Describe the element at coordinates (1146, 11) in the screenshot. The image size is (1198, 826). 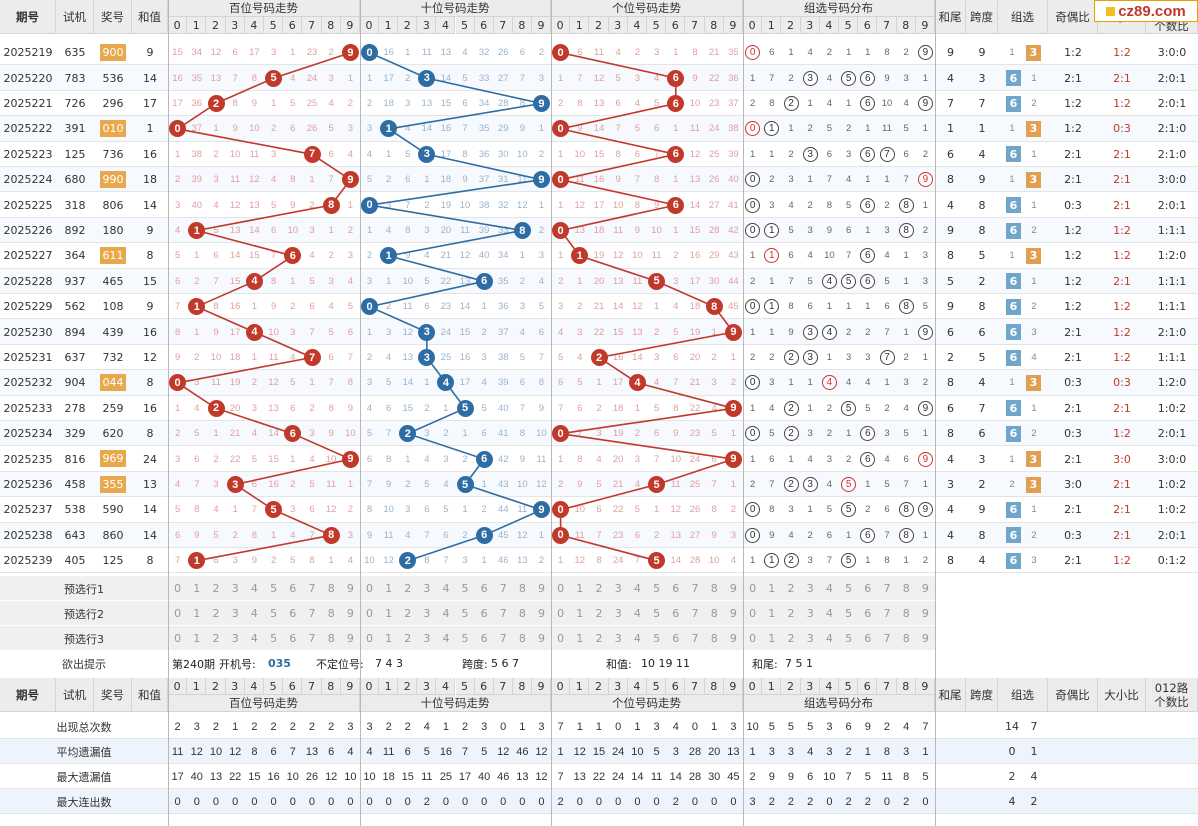
I see `logo: cz89.com` at that location.